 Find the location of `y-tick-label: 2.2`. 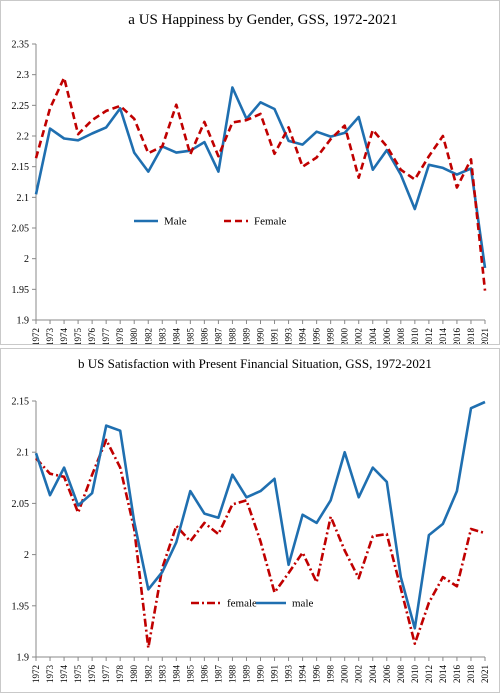

y-tick-label: 2.2 is located at coordinates (23, 137).